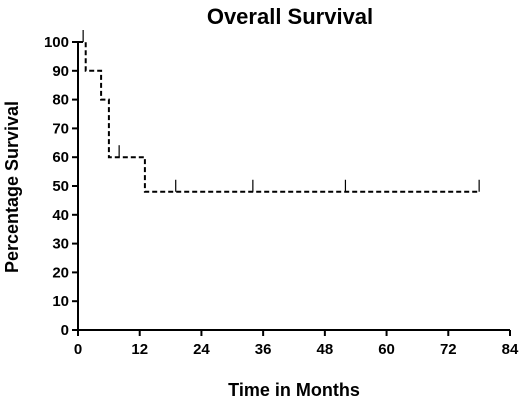 Image resolution: width=520 pixels, height=403 pixels. What do you see at coordinates (60, 186) in the screenshot?
I see `y-tick-label: 50` at bounding box center [60, 186].